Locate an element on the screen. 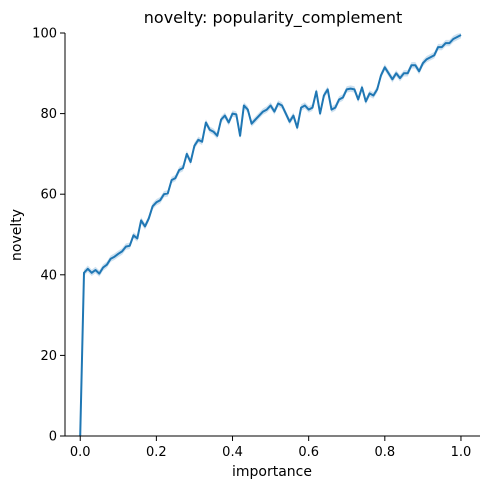  y-axis-label: novelty is located at coordinates (17, 235).